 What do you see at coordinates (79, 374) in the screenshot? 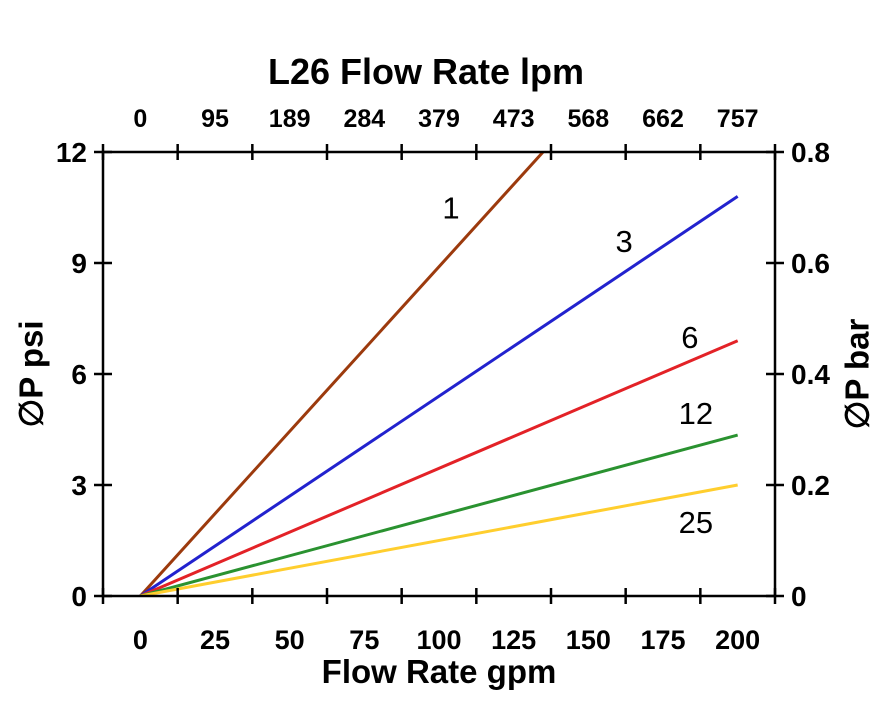
I see `y-left-tick-label: 6` at bounding box center [79, 374].